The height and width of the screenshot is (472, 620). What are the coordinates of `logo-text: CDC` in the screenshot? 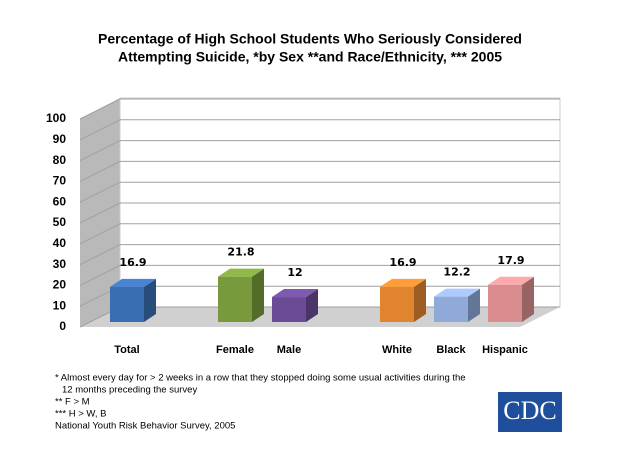 It's located at (529, 410).